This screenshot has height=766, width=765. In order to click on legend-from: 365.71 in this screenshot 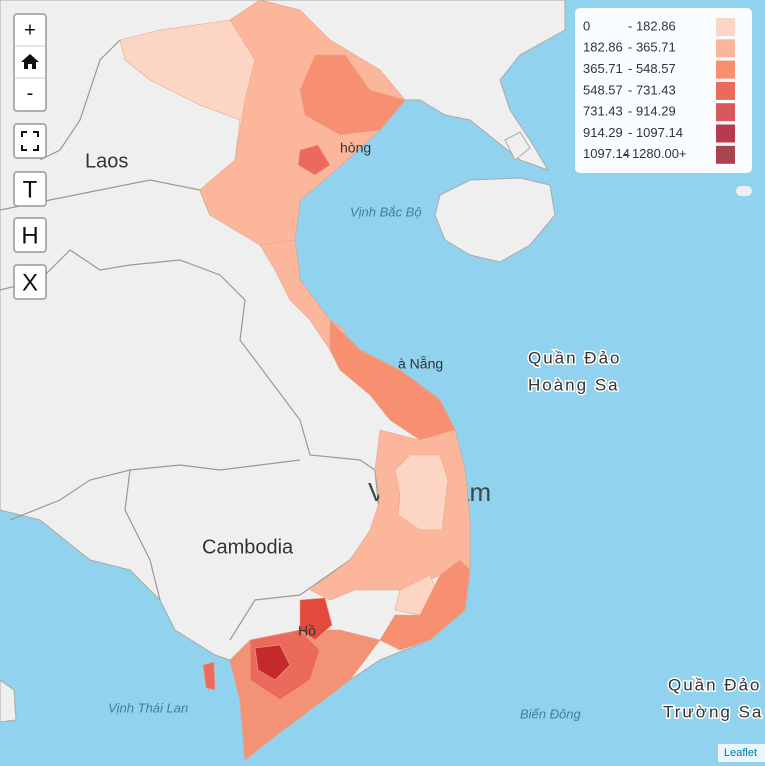, I will do `click(603, 68)`.